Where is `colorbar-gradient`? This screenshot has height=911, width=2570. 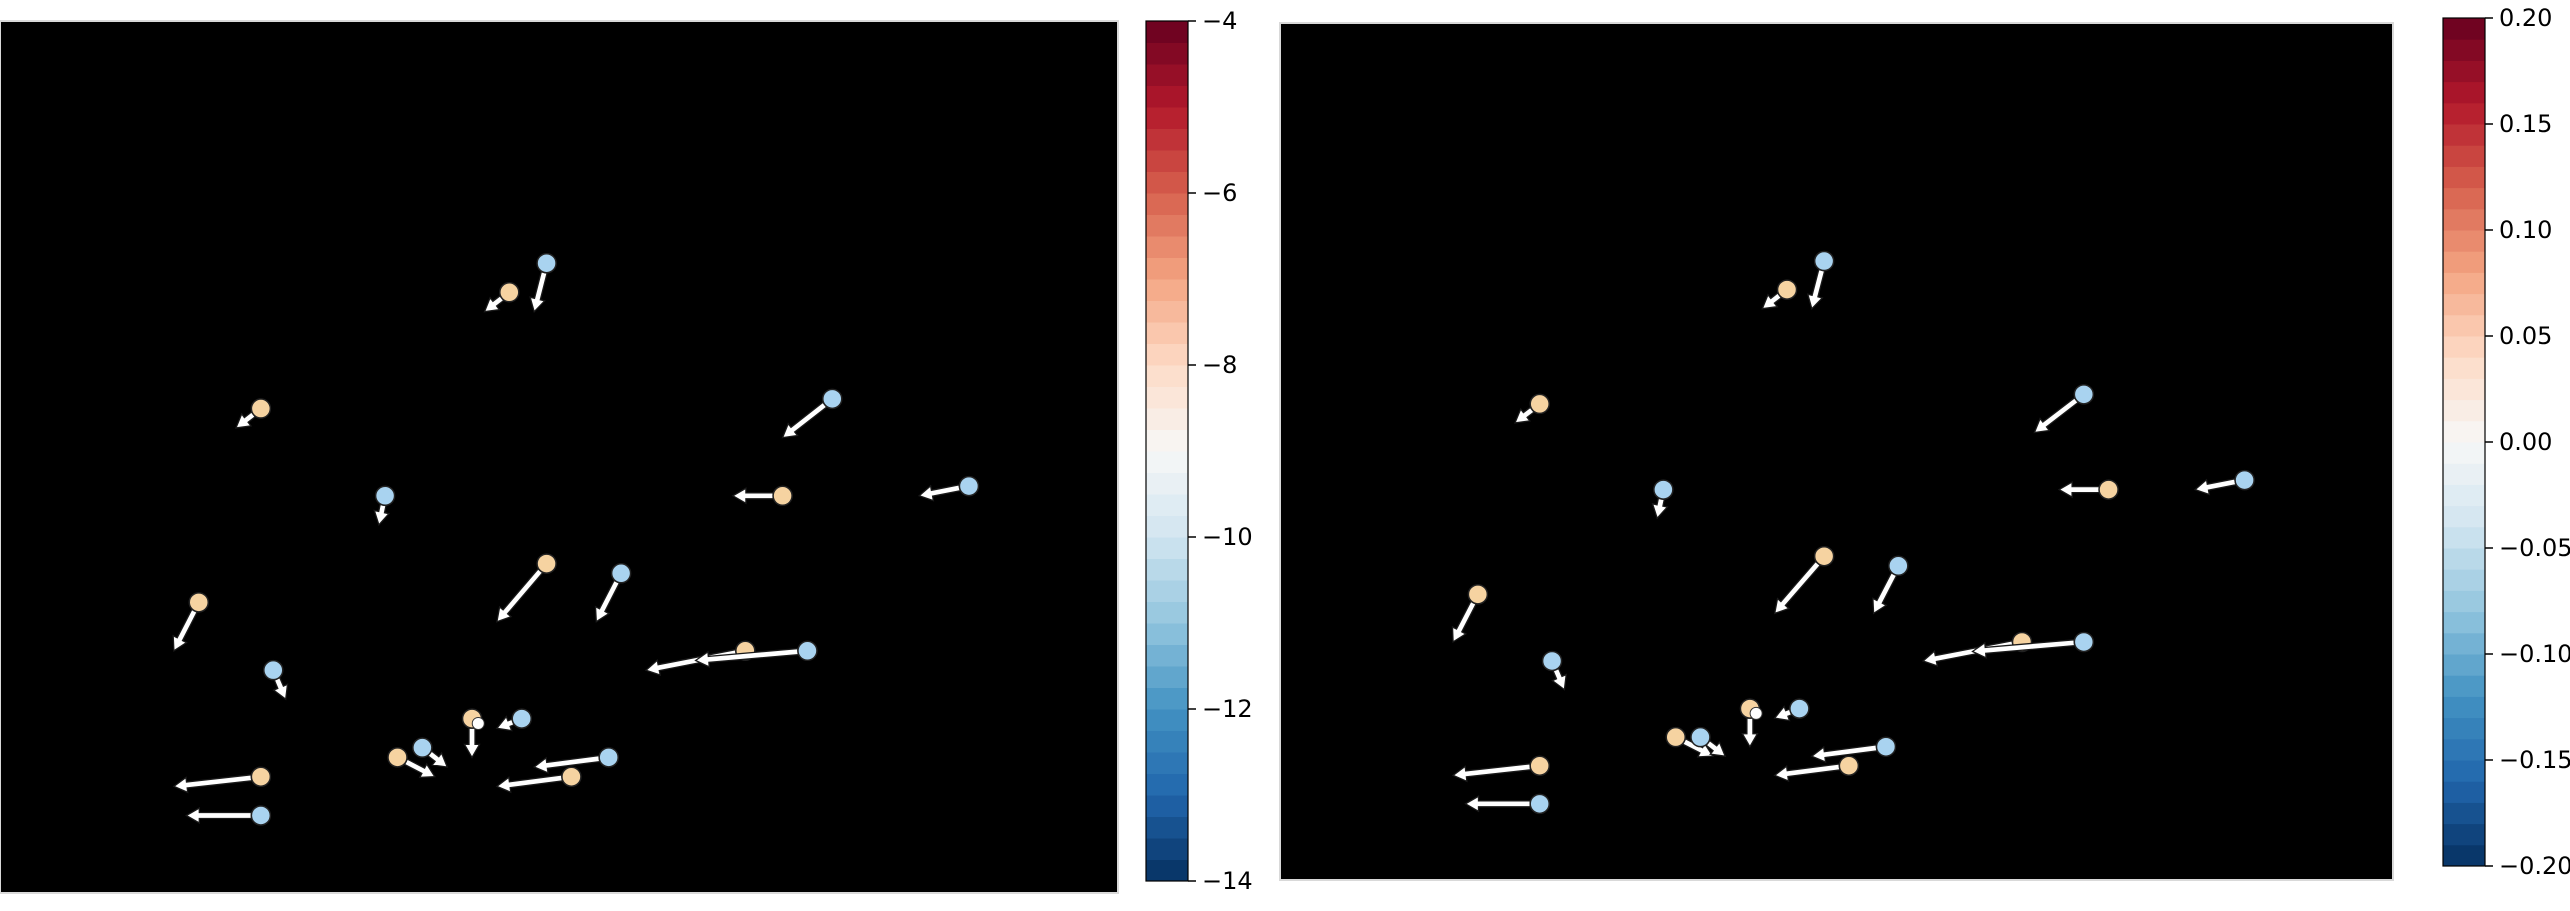 colorbar-gradient is located at coordinates (1167, 451).